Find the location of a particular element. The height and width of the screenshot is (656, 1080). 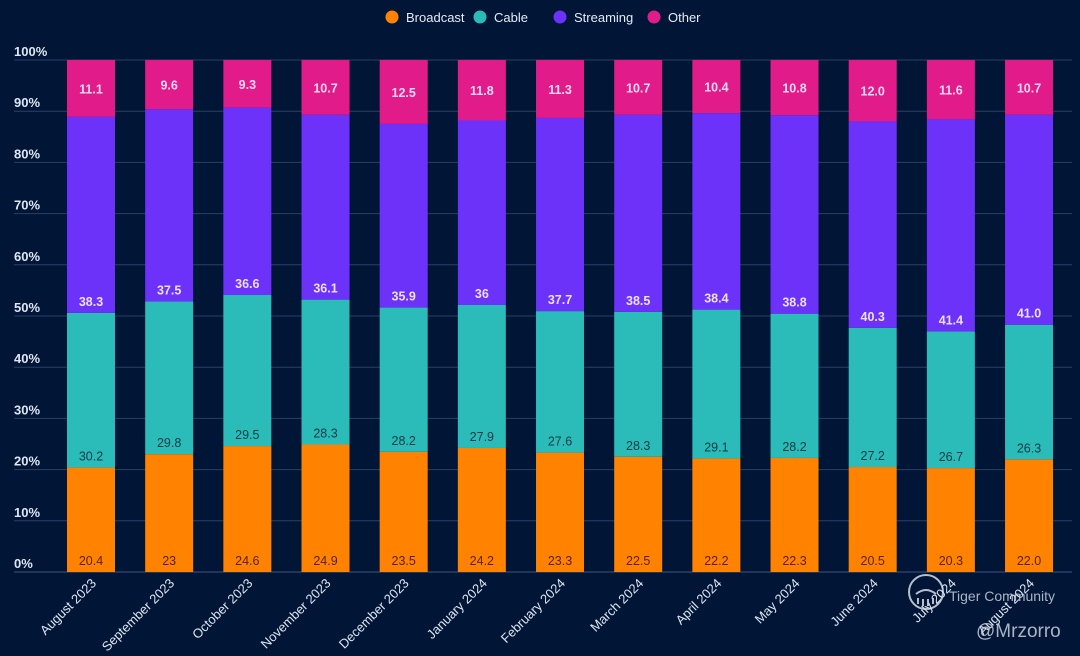

legend-label-broadcast: Broadcast is located at coordinates (435, 17).